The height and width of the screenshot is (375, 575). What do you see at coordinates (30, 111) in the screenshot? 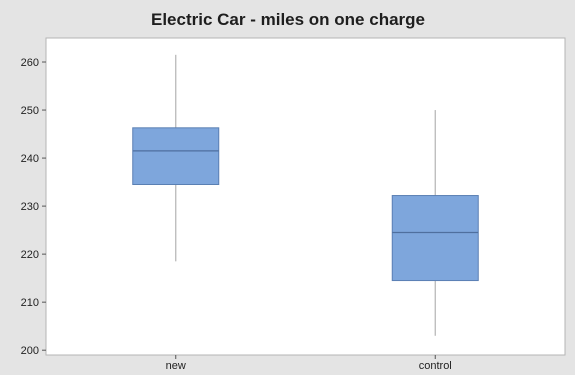
I see `y-tick-label: 250` at bounding box center [30, 111].